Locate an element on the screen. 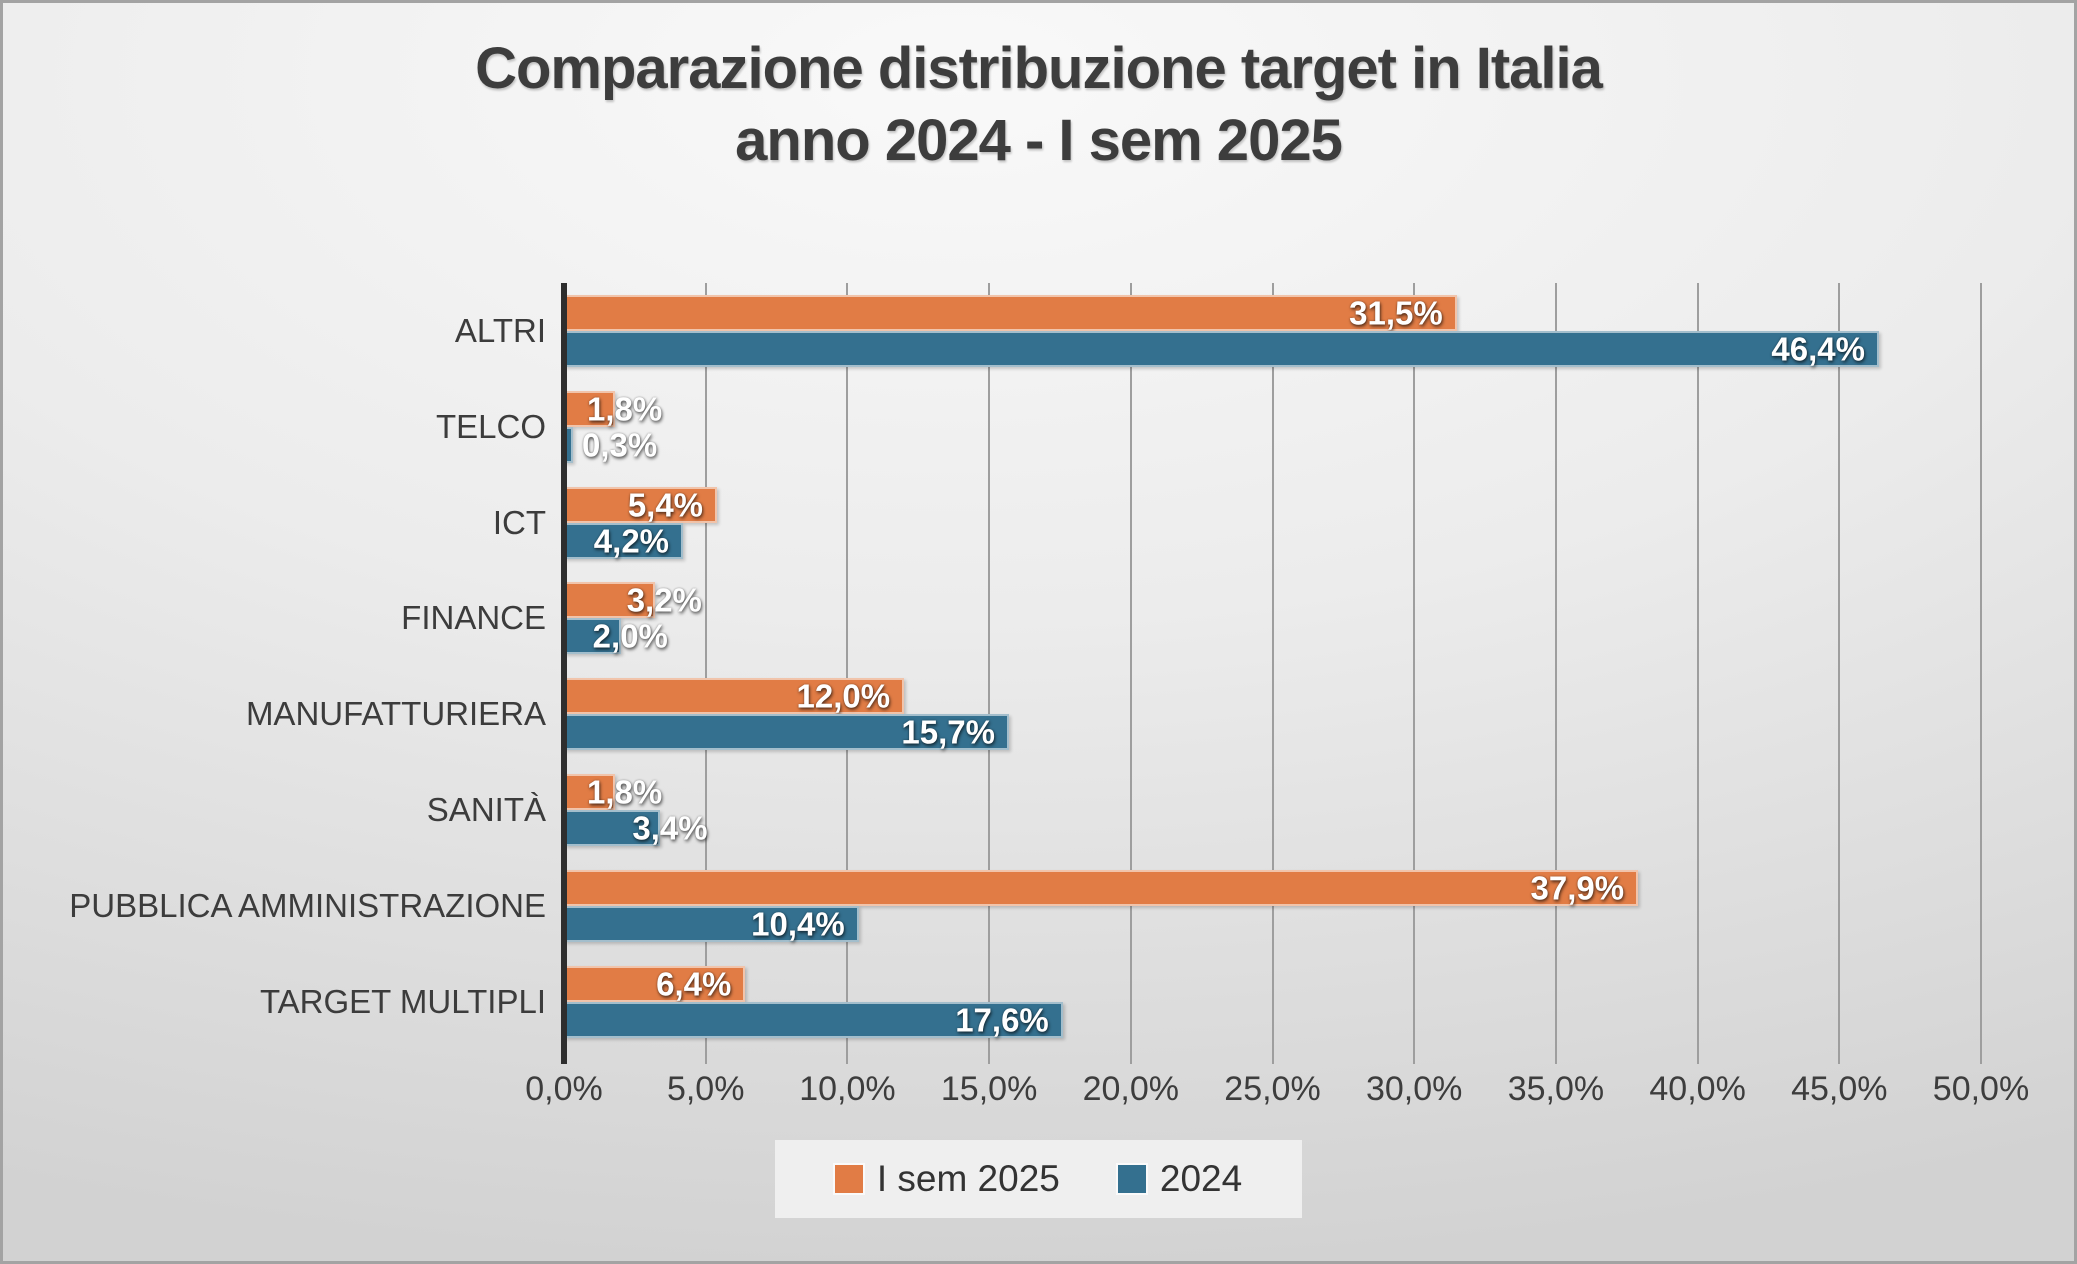 This screenshot has height=1264, width=2077. bar-row-pubblica-amministrazione: 37,9% 10,4% is located at coordinates (1272, 906).